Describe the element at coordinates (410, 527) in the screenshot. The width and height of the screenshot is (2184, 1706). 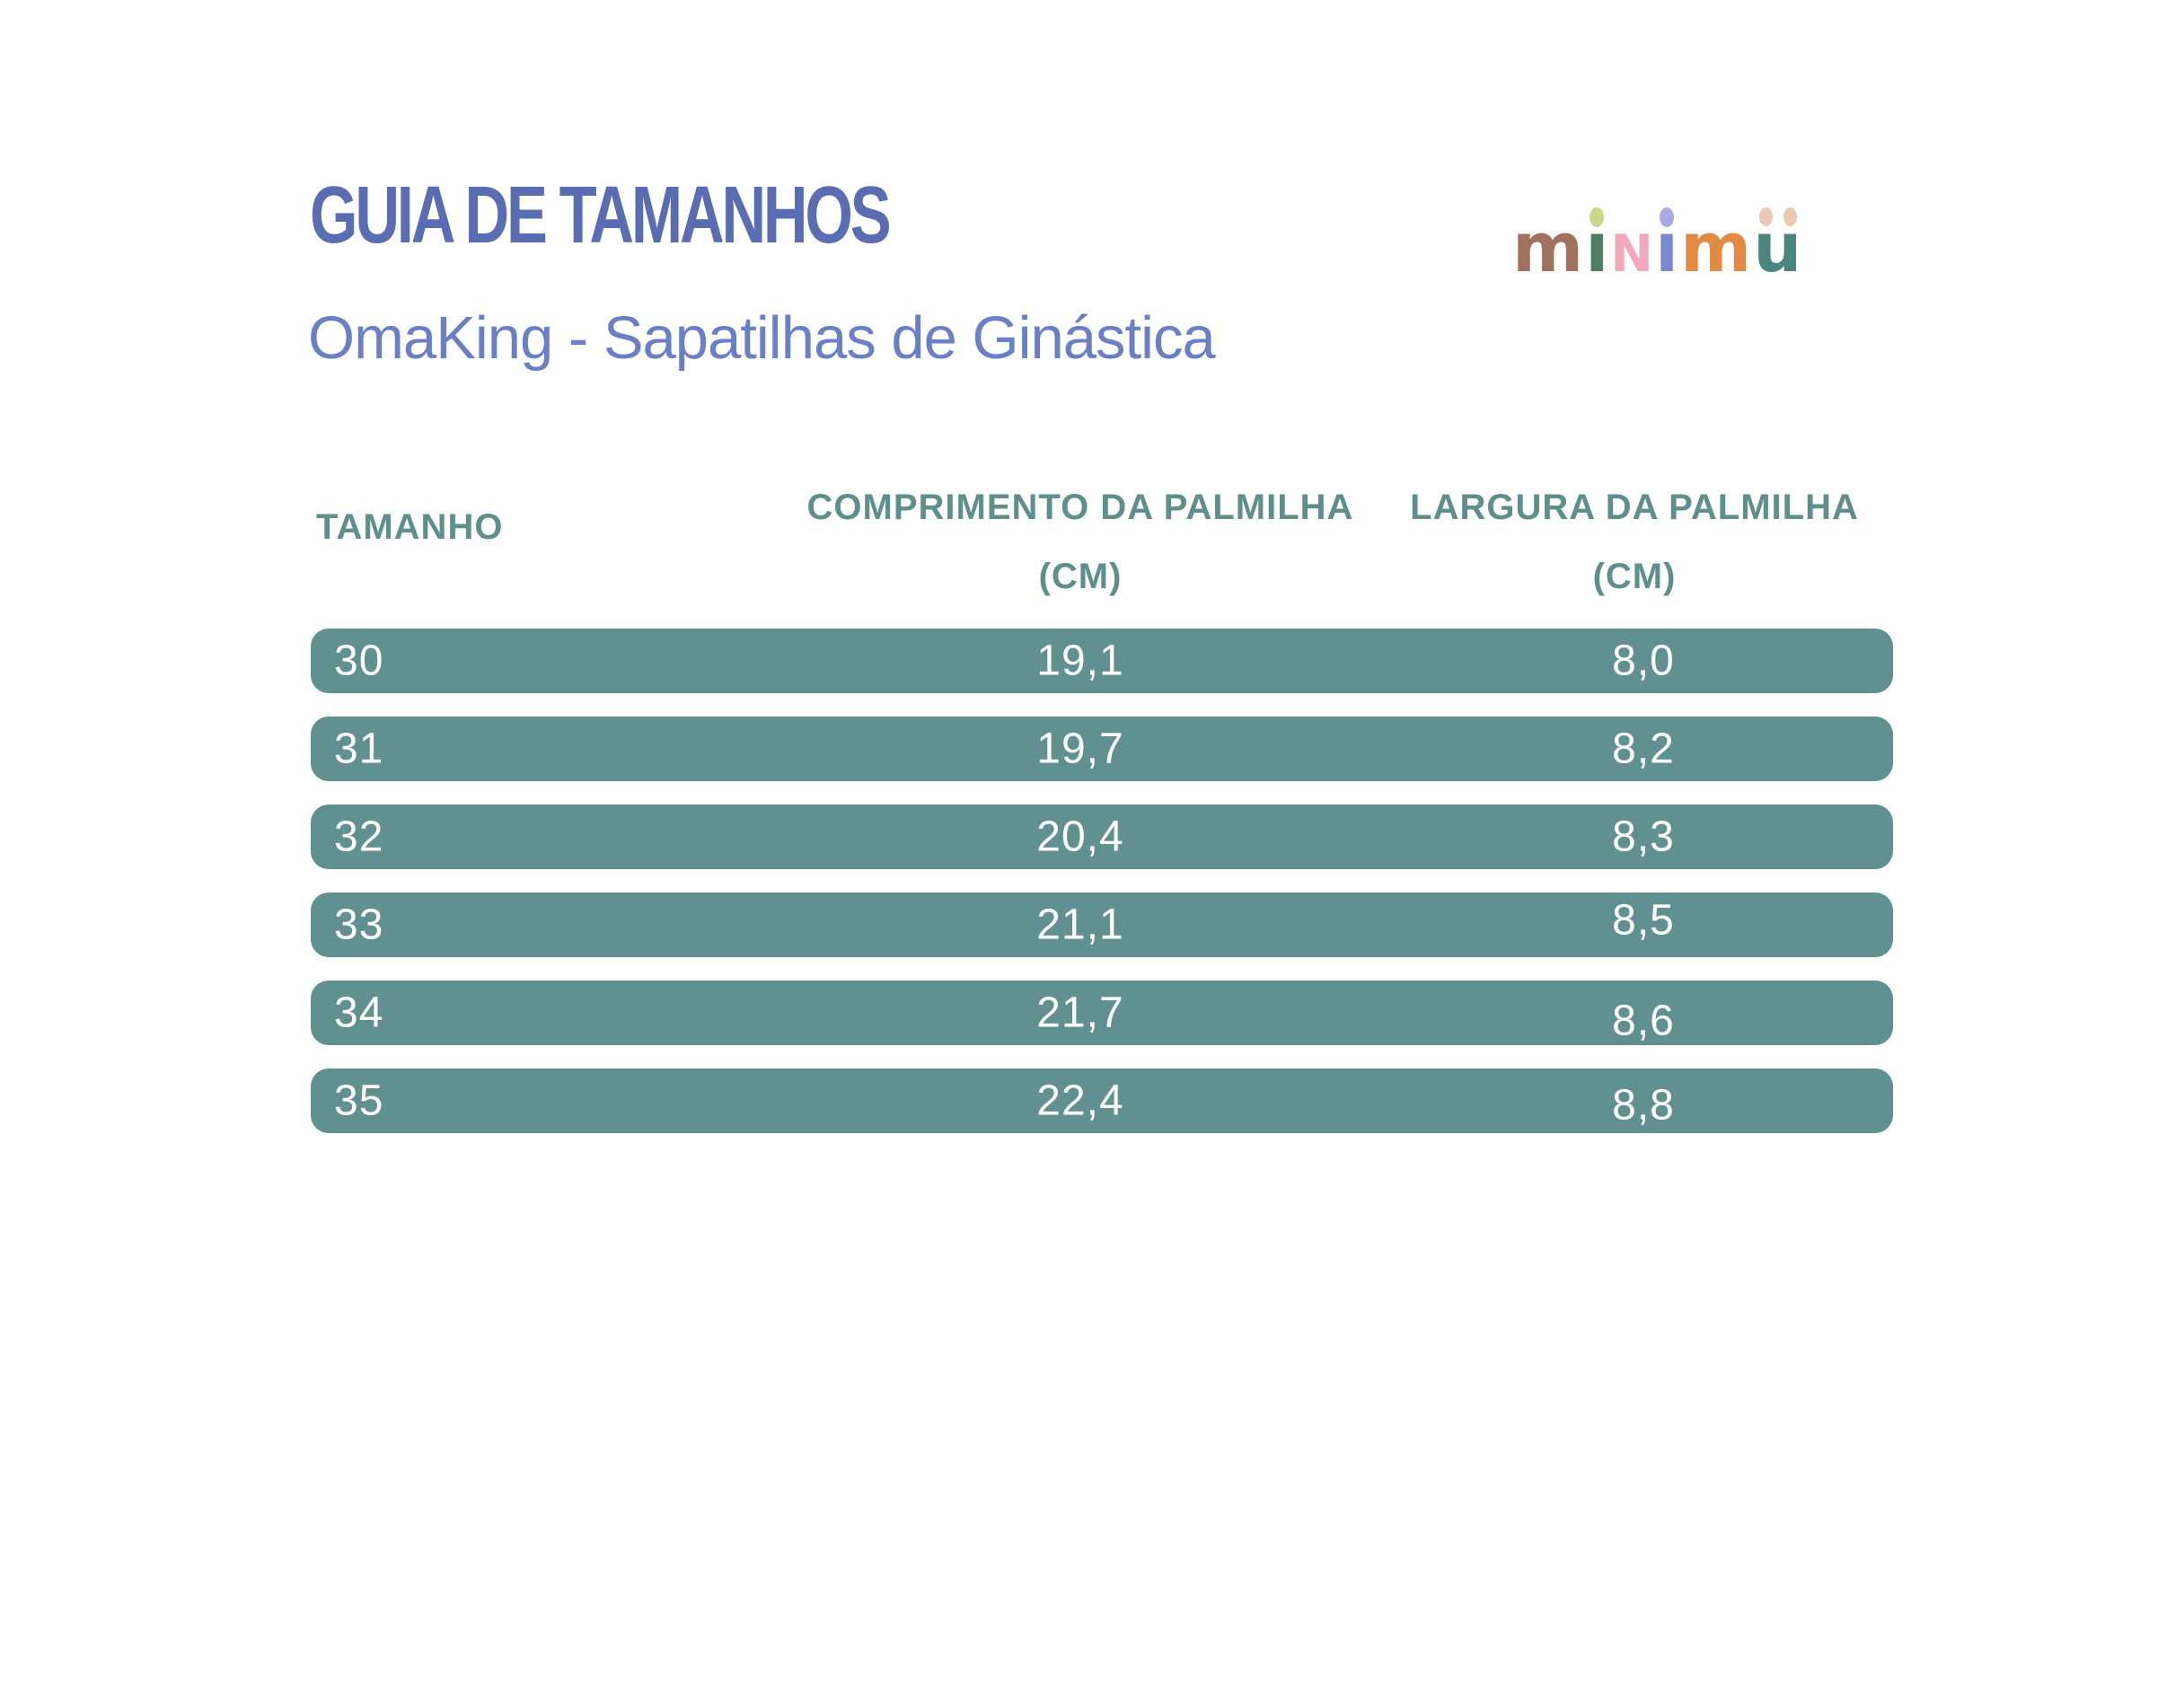
I see `column-header-tamanho: TAMANHO` at that location.